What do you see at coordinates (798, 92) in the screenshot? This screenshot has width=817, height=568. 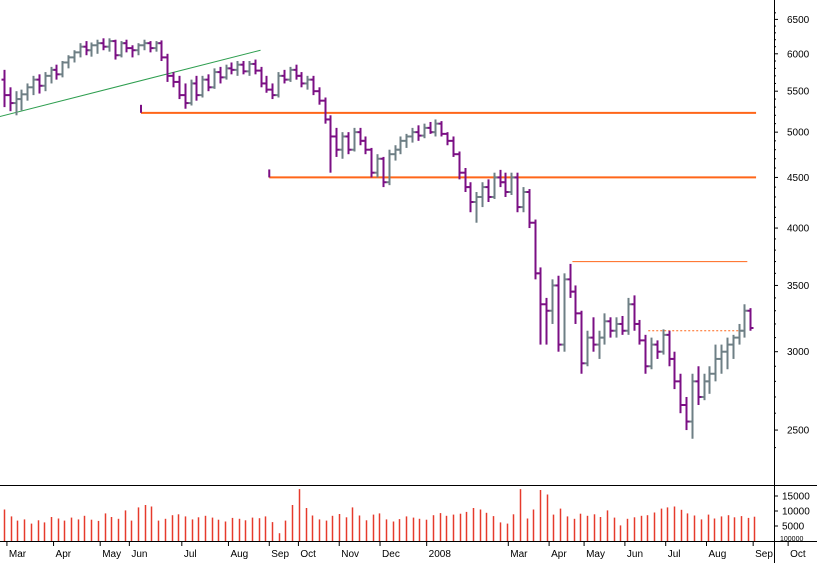 I see `price-tick-label: 5500` at bounding box center [798, 92].